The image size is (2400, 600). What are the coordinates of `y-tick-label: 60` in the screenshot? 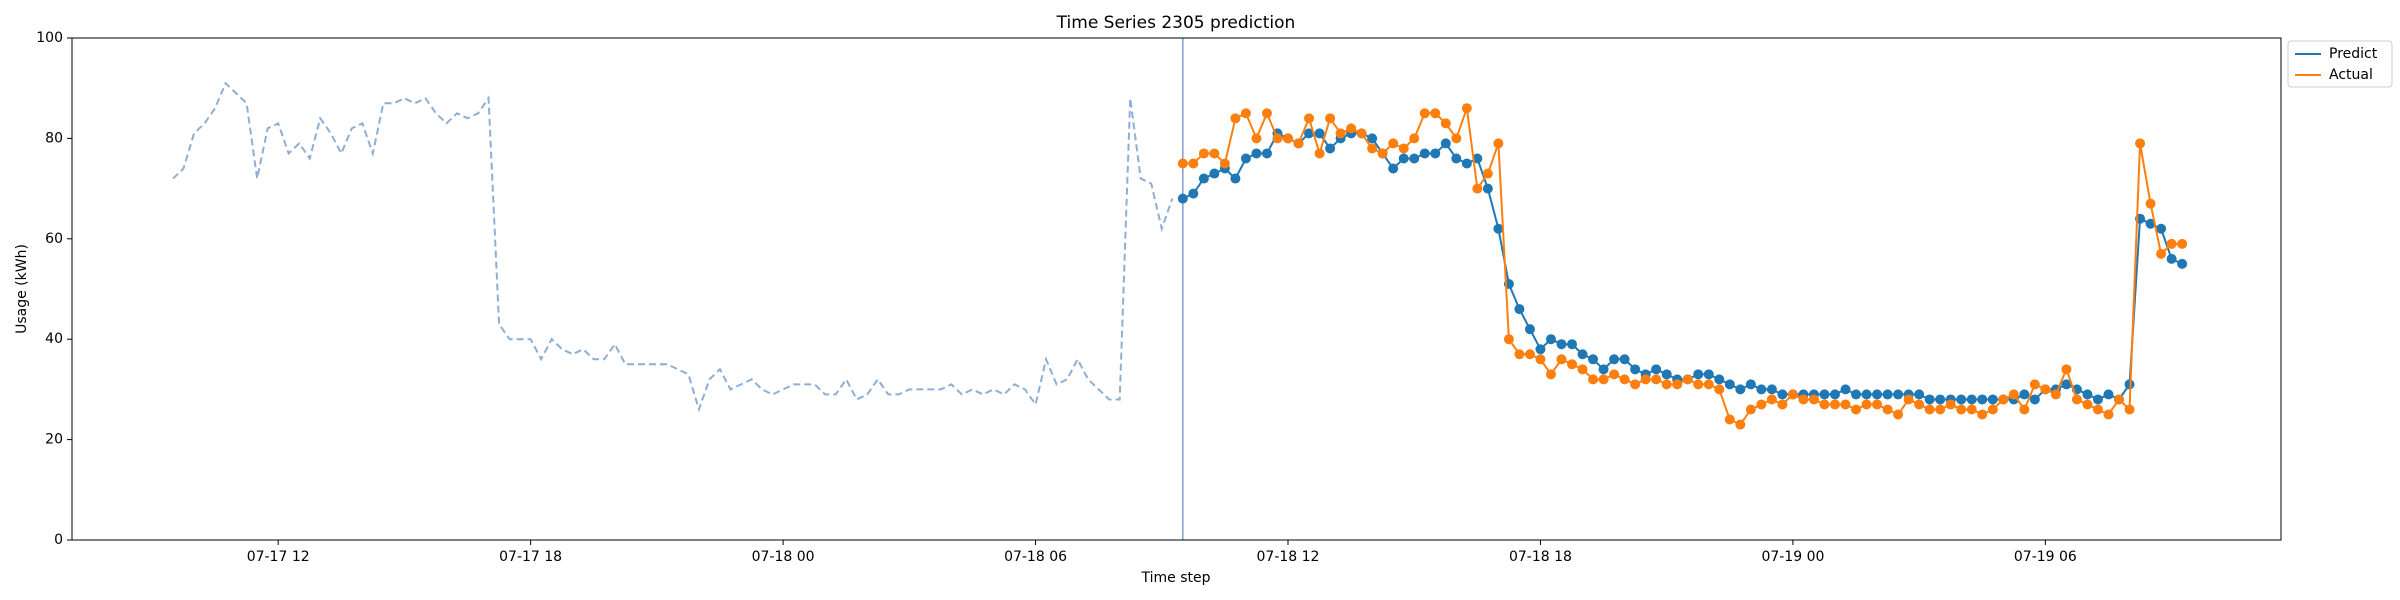 It's located at (54, 239).